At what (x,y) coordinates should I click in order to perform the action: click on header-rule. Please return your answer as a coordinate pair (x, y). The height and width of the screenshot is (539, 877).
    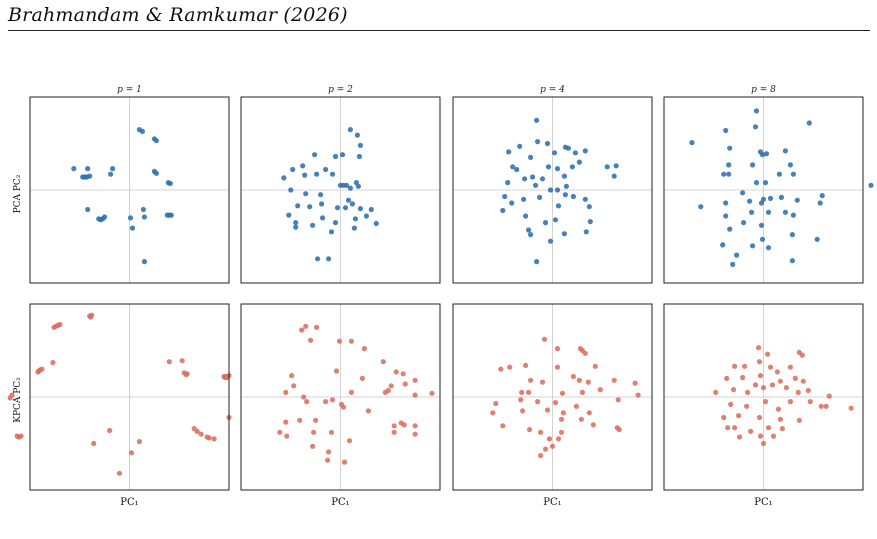
    Looking at the image, I should click on (439, 30).